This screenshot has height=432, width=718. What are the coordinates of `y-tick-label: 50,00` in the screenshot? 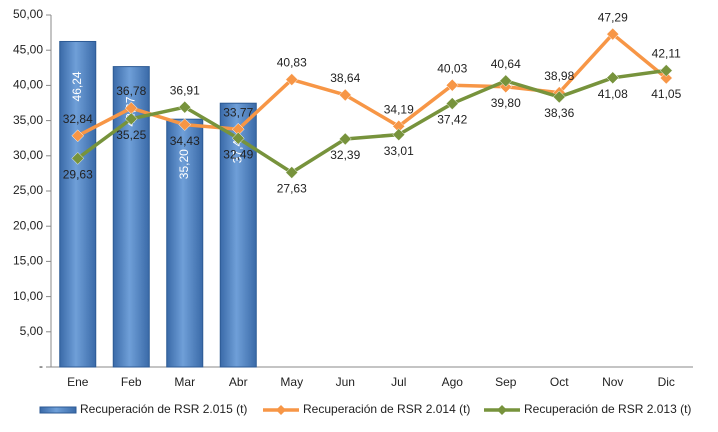 It's located at (28, 14).